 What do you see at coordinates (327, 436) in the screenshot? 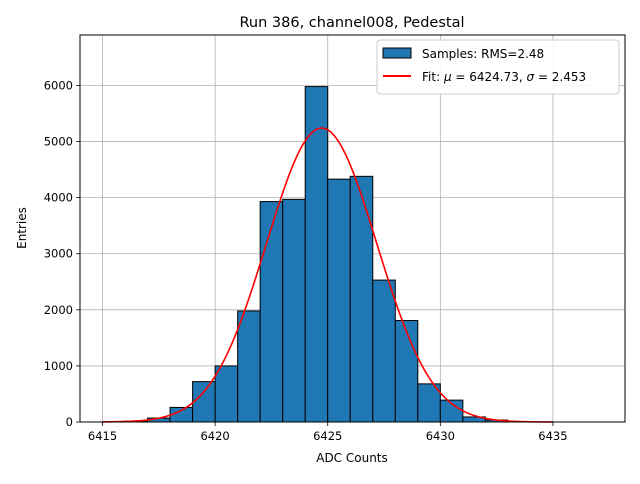
I see `x-tick-label: 6425` at bounding box center [327, 436].